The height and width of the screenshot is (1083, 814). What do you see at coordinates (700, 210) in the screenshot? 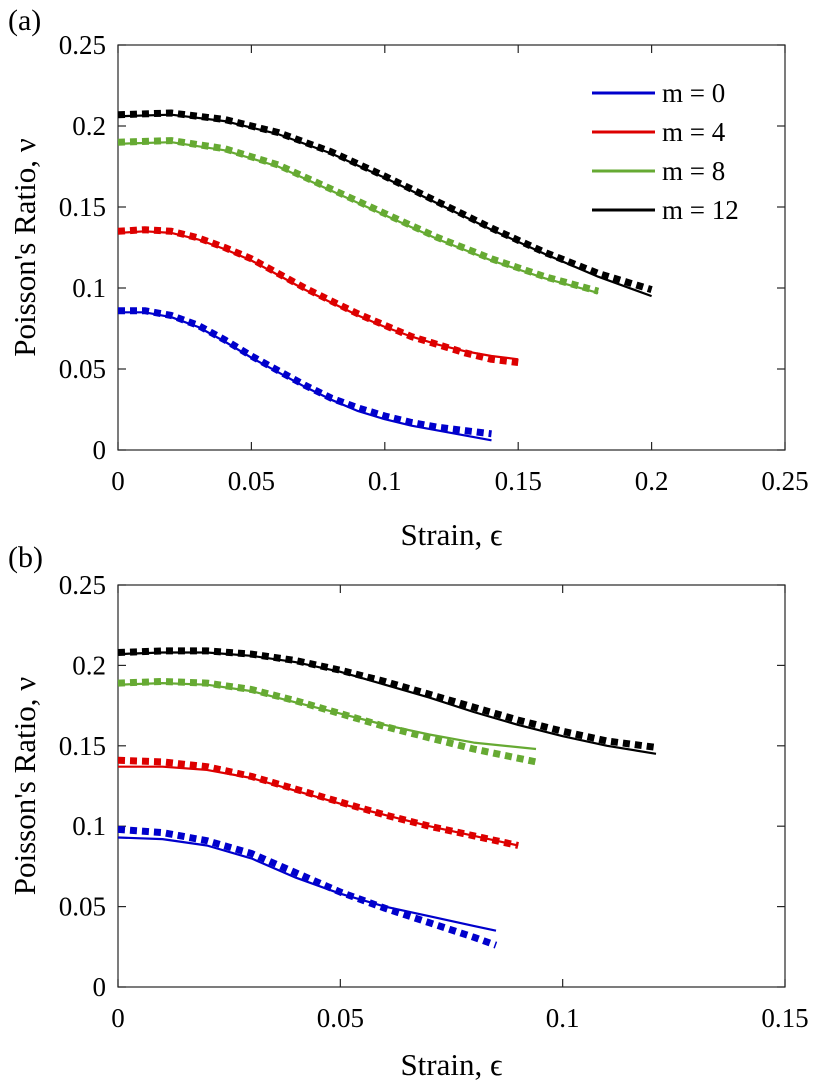
I see `legend-label: m = 12` at bounding box center [700, 210].